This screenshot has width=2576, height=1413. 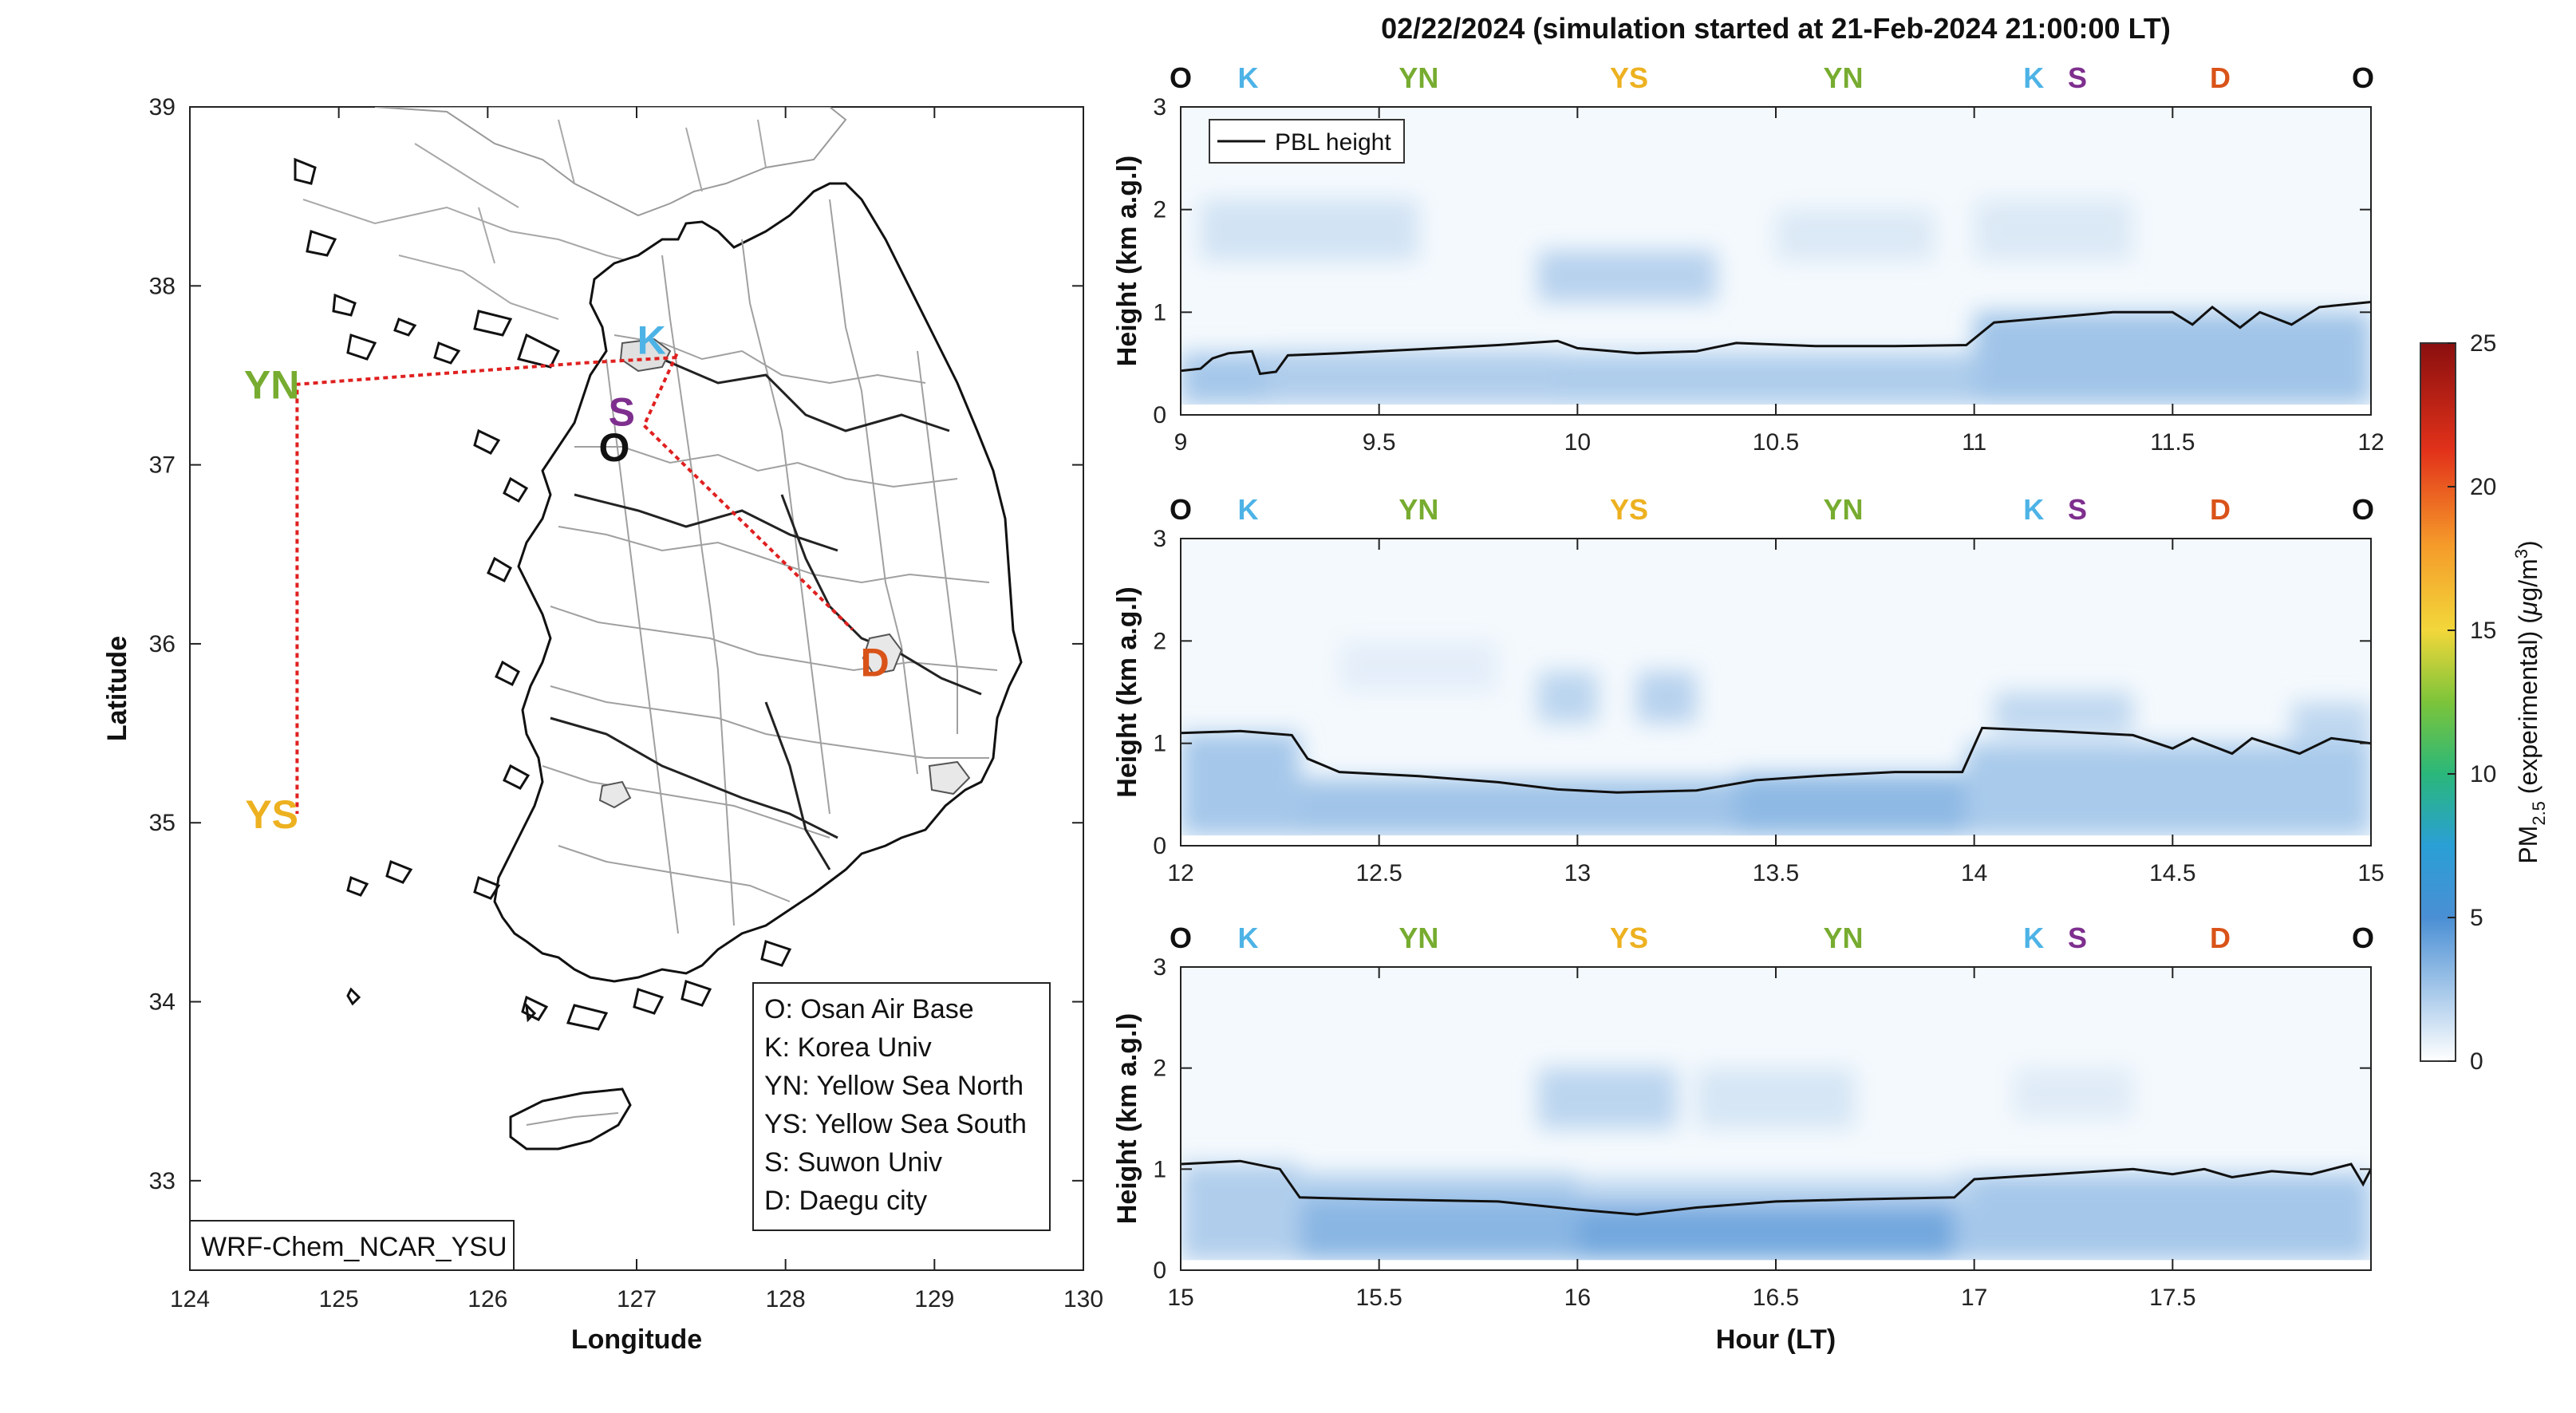 What do you see at coordinates (1974, 873) in the screenshot?
I see `xtick-label: 14` at bounding box center [1974, 873].